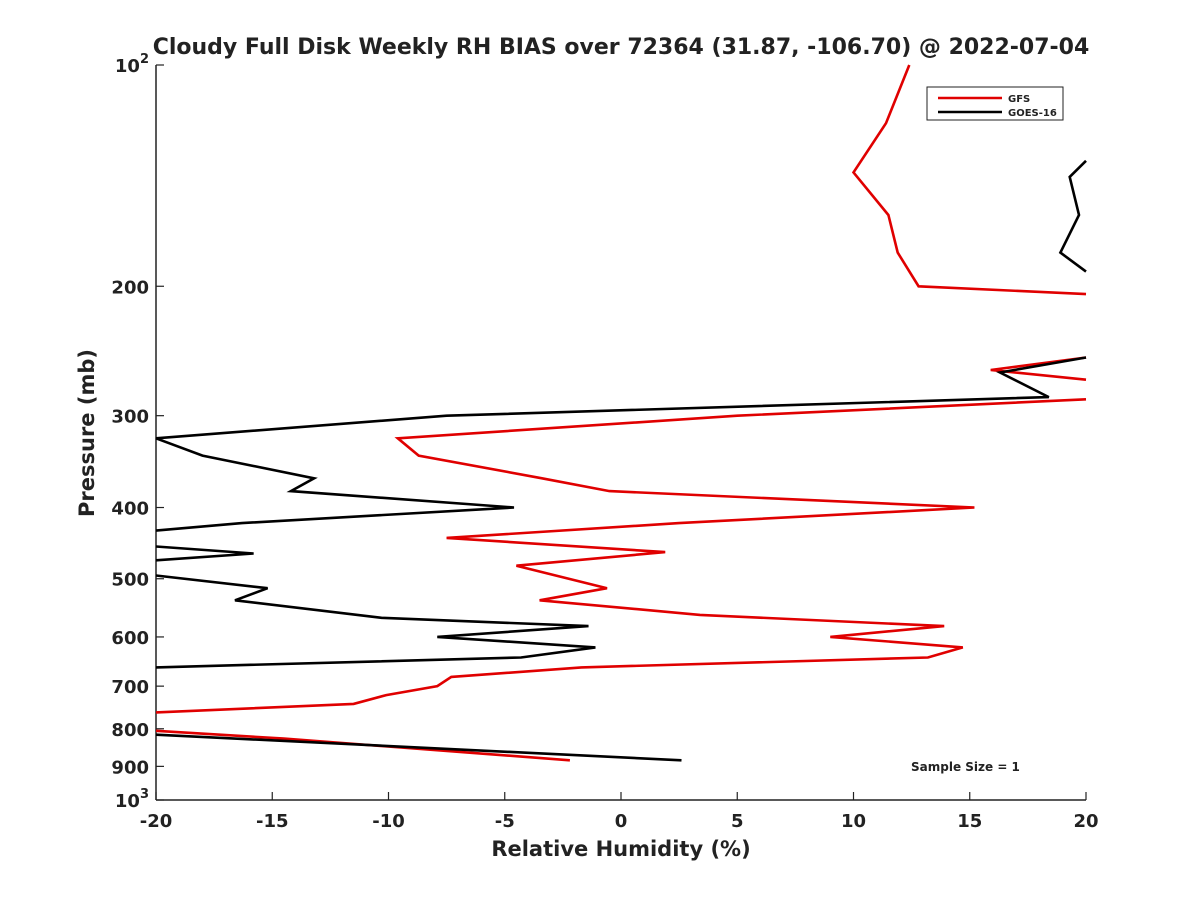 Image resolution: width=1200 pixels, height=900 pixels. What do you see at coordinates (132, 64) in the screenshot?
I see `y-tick-label: 10²` at bounding box center [132, 64].